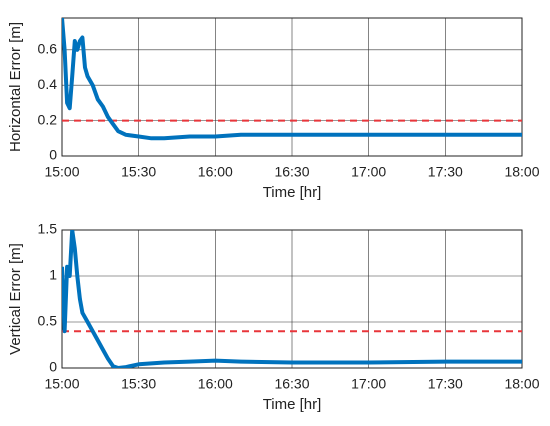 This screenshot has height=426, width=550. Describe the element at coordinates (48, 321) in the screenshot. I see `y-tick-label: 0.5` at that location.